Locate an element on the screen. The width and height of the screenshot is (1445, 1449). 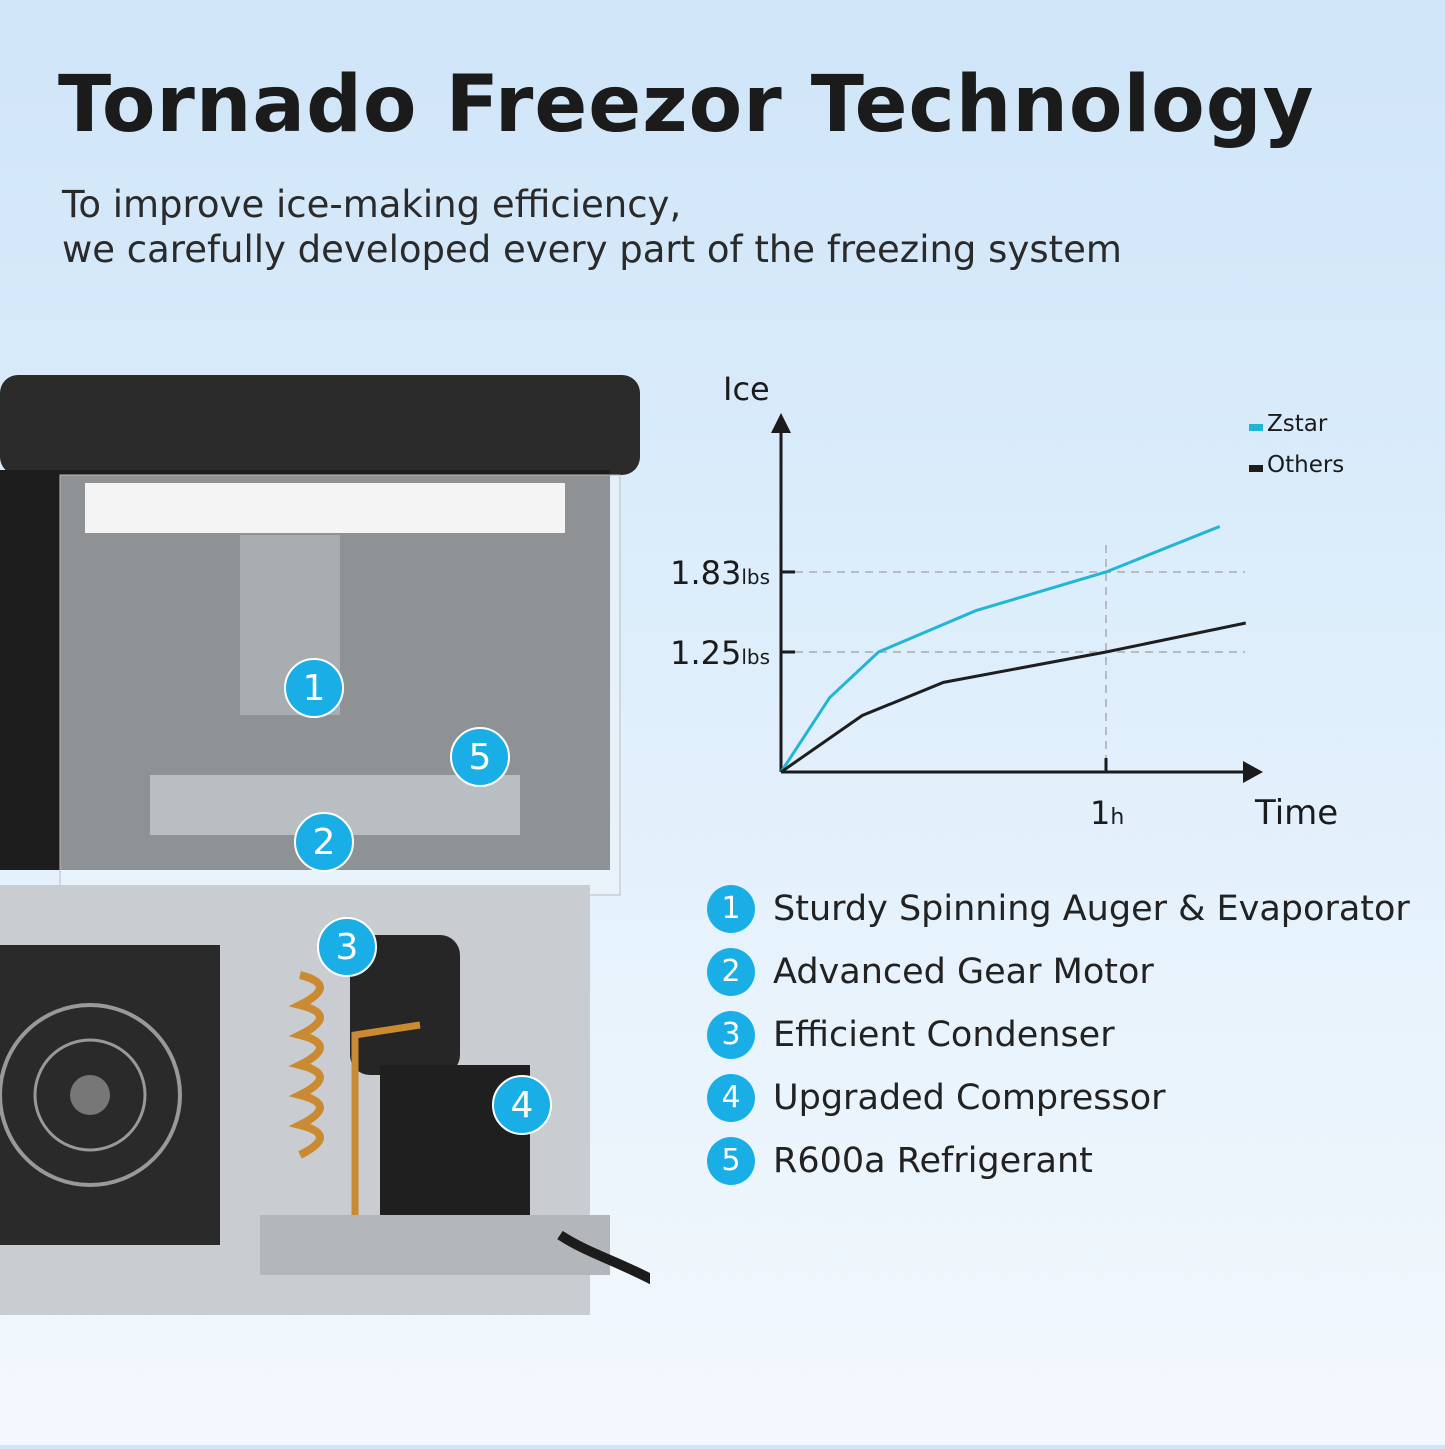
feature-item: 1 Sturdy Spinning Auger & Evaporator is located at coordinates (1058, 908).